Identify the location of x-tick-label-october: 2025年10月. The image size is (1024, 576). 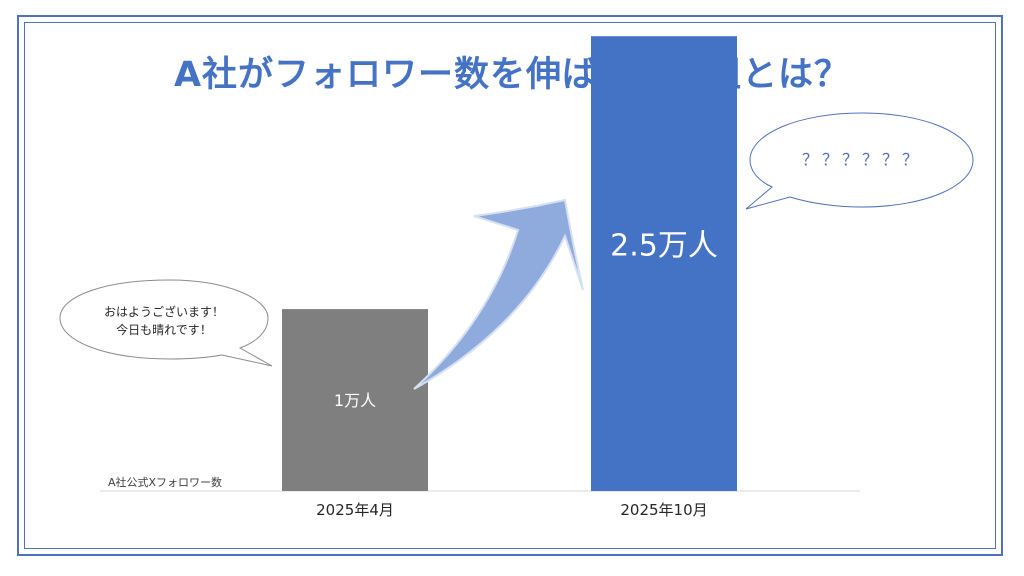
(663, 510).